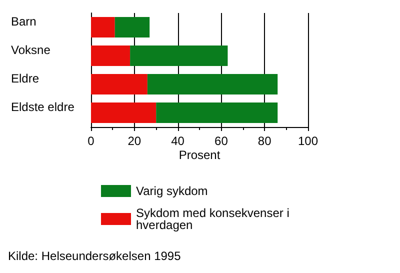 Image resolution: width=400 pixels, height=273 pixels. I want to click on legend-label: Varig sykdom, so click(172, 191).